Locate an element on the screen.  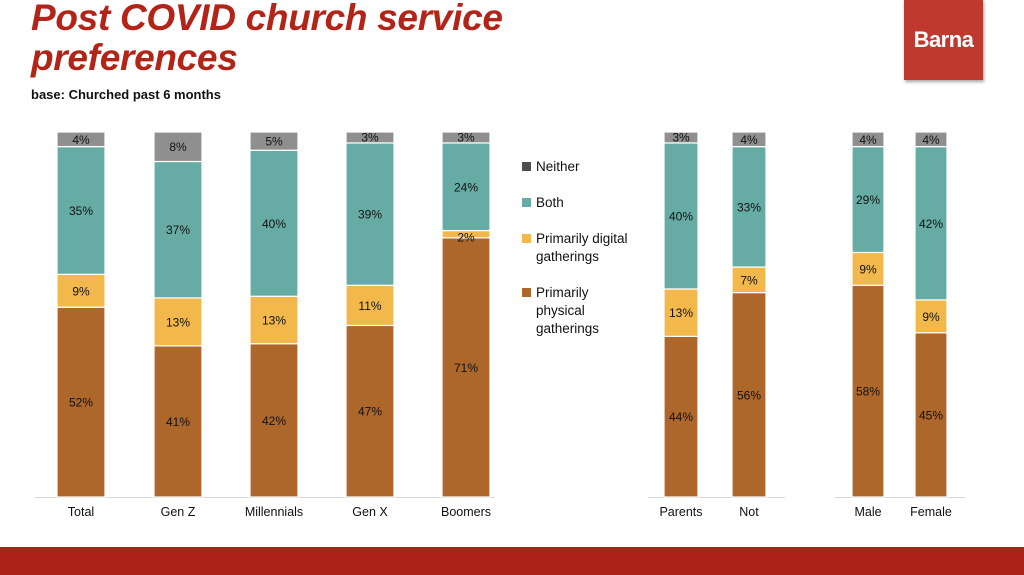
data-label-both: 29% is located at coordinates (868, 200).